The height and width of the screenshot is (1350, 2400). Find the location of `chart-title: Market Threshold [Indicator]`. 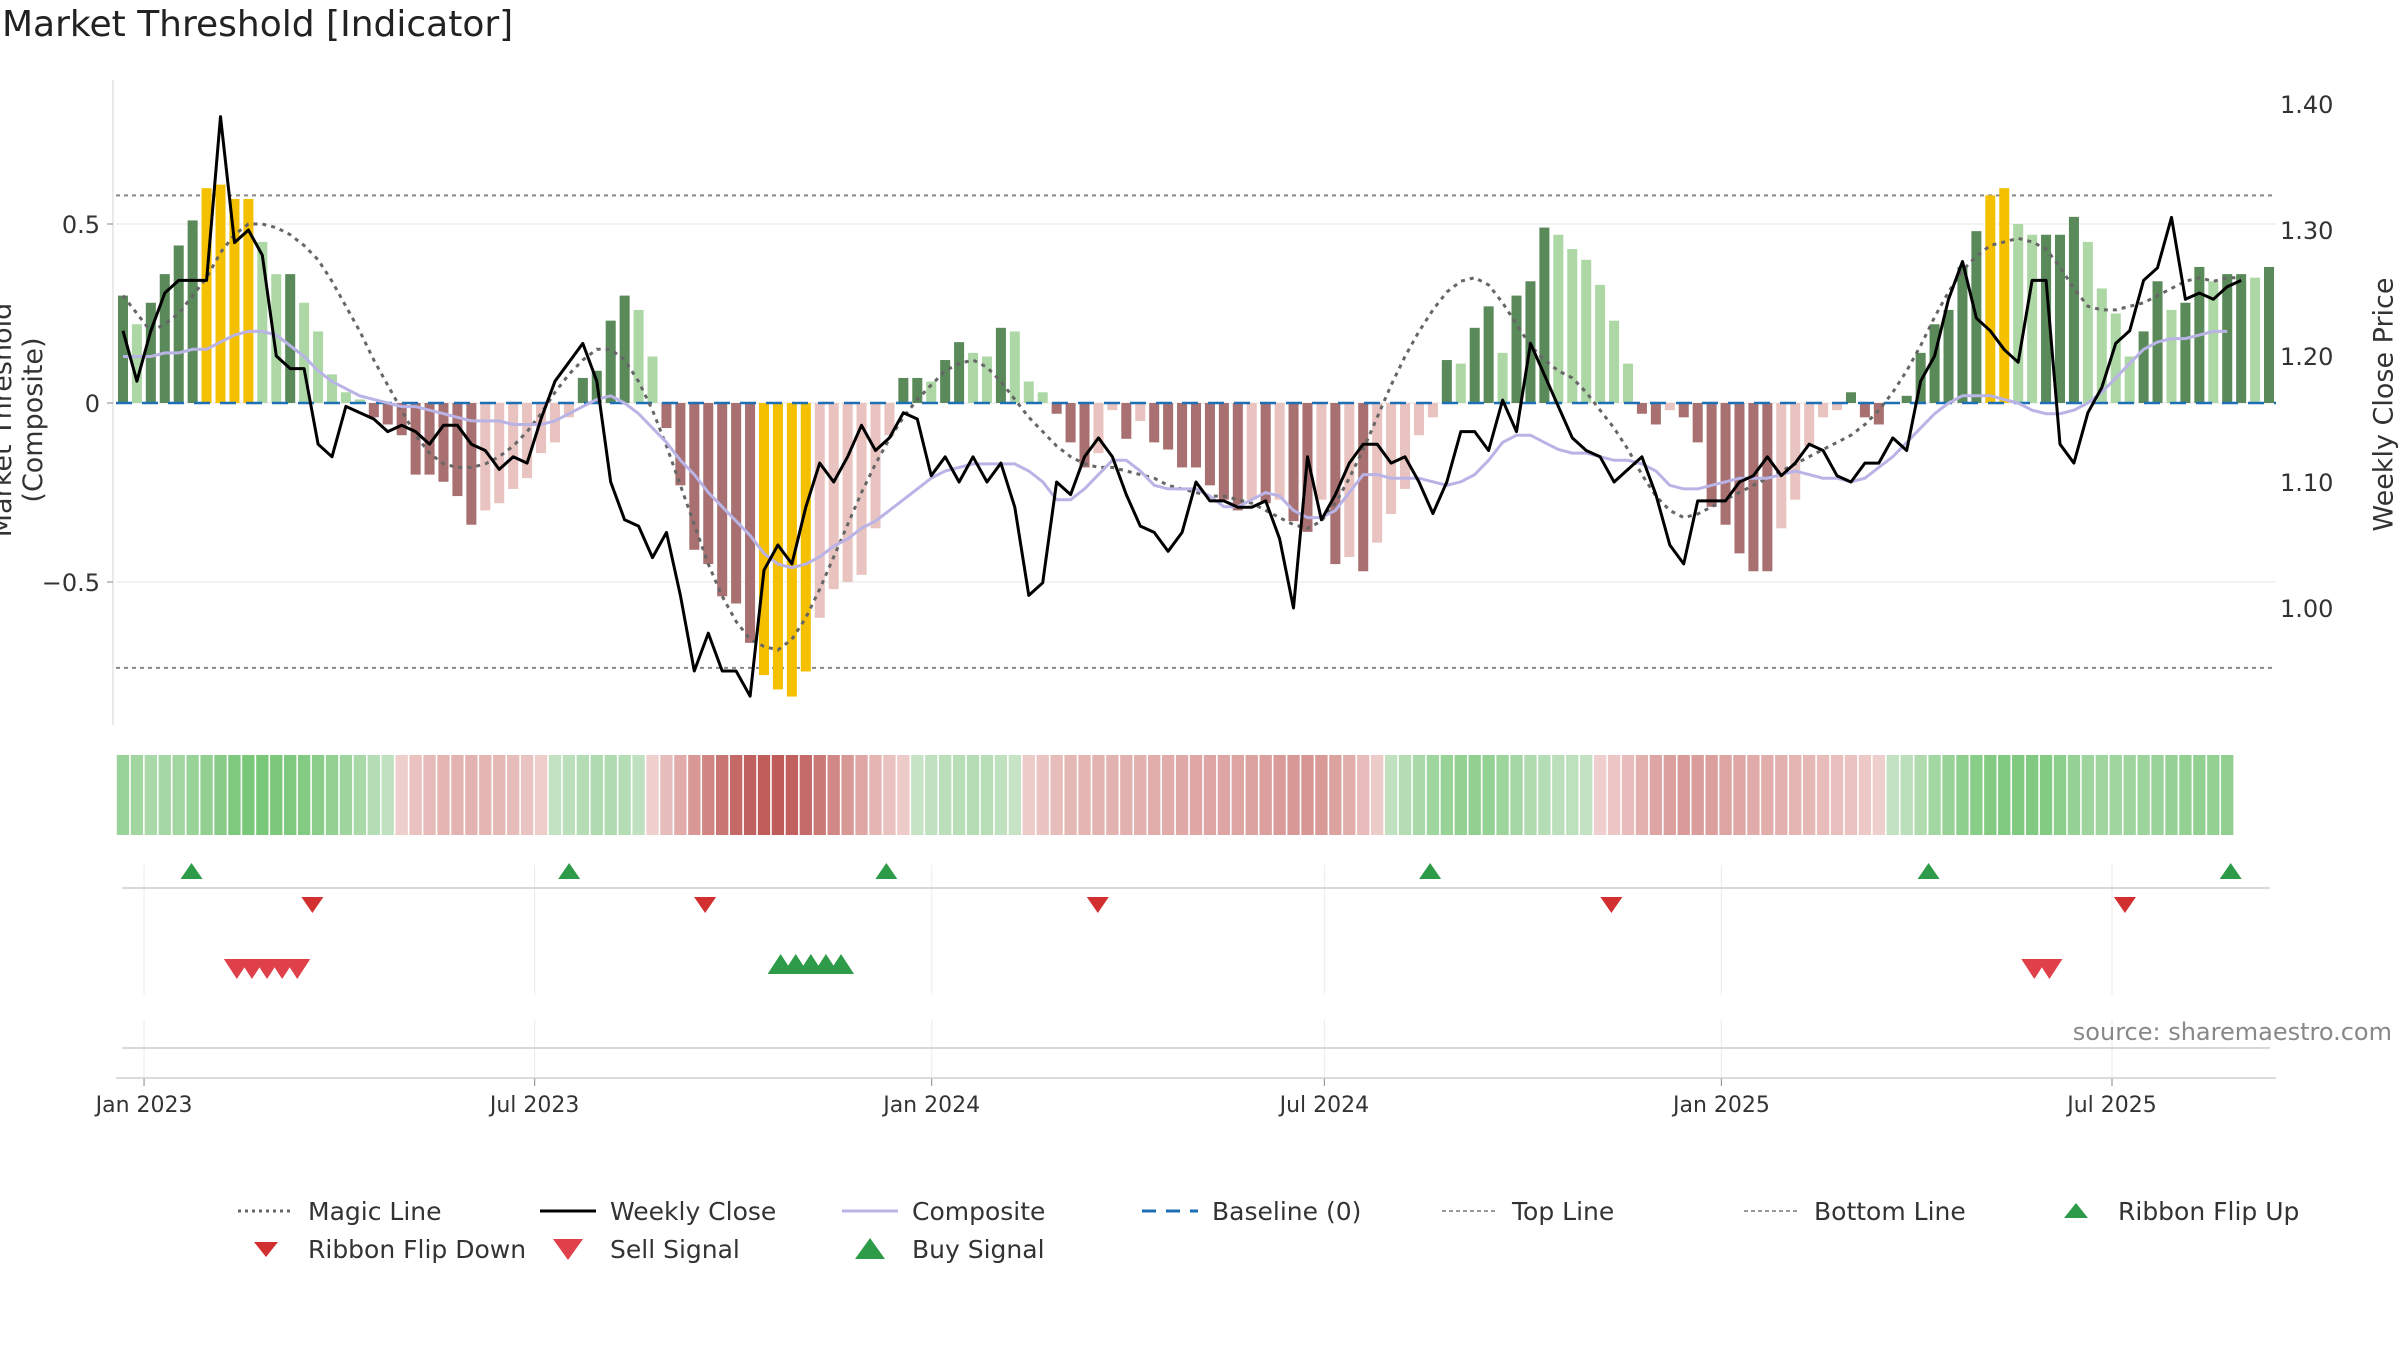

chart-title: Market Threshold [Indicator] is located at coordinates (258, 24).